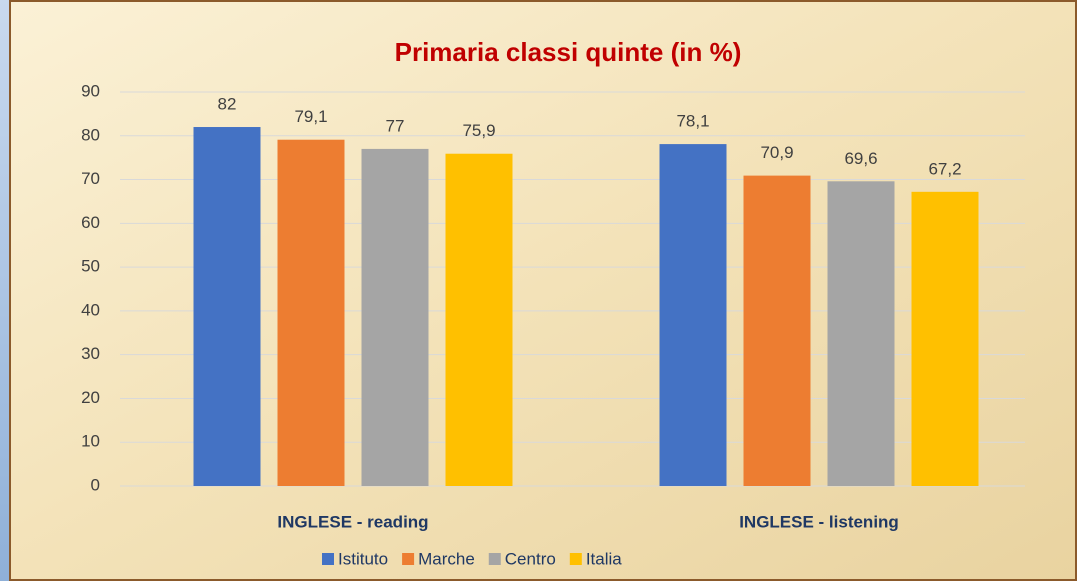 This screenshot has height=581, width=1077. Describe the element at coordinates (776, 152) in the screenshot. I see `data-label: 70,9` at that location.